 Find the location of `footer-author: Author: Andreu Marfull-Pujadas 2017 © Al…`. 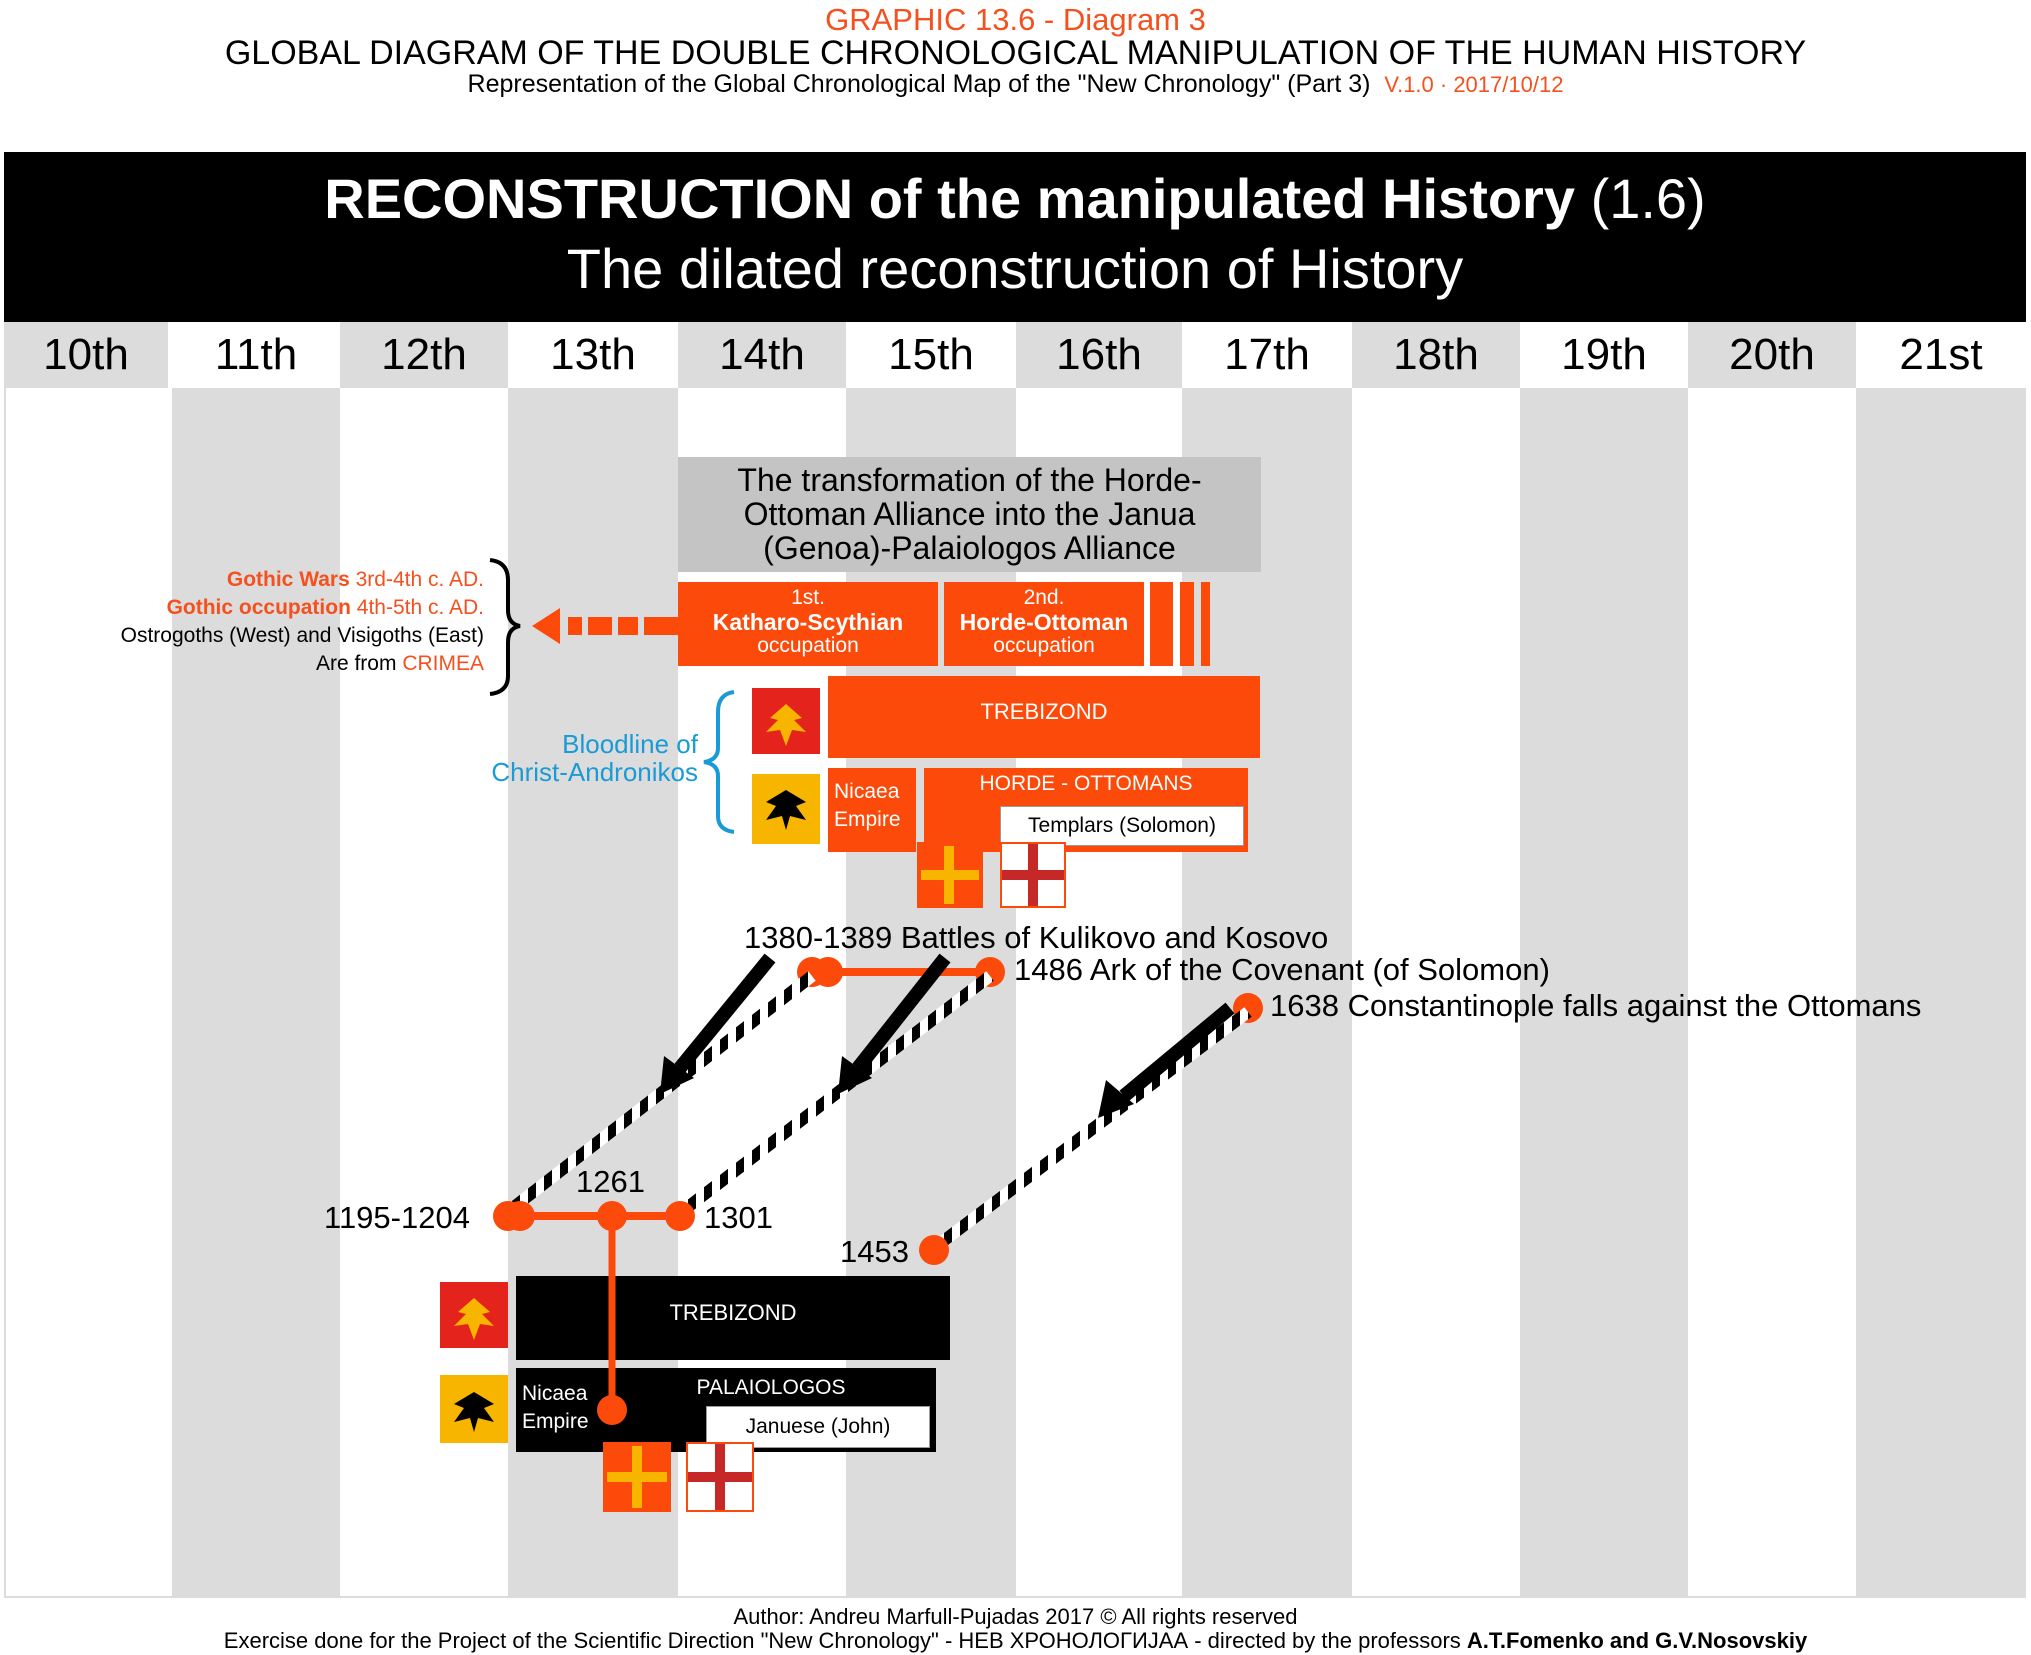

footer-author: Author: Andreu Marfull-Pujadas 2017 © Al… is located at coordinates (1015, 1616).